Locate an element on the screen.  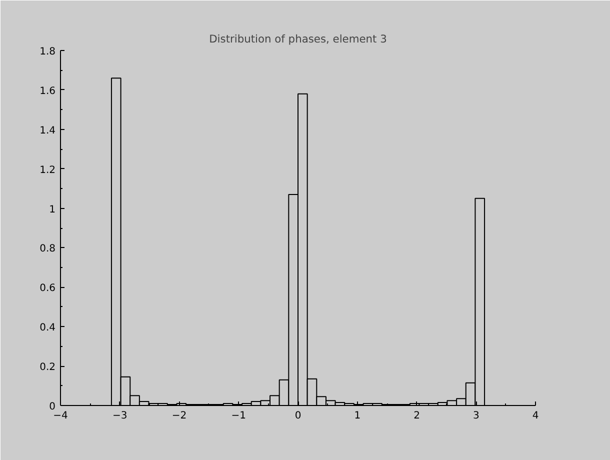
y-tick-label: 0 is located at coordinates (52, 407).